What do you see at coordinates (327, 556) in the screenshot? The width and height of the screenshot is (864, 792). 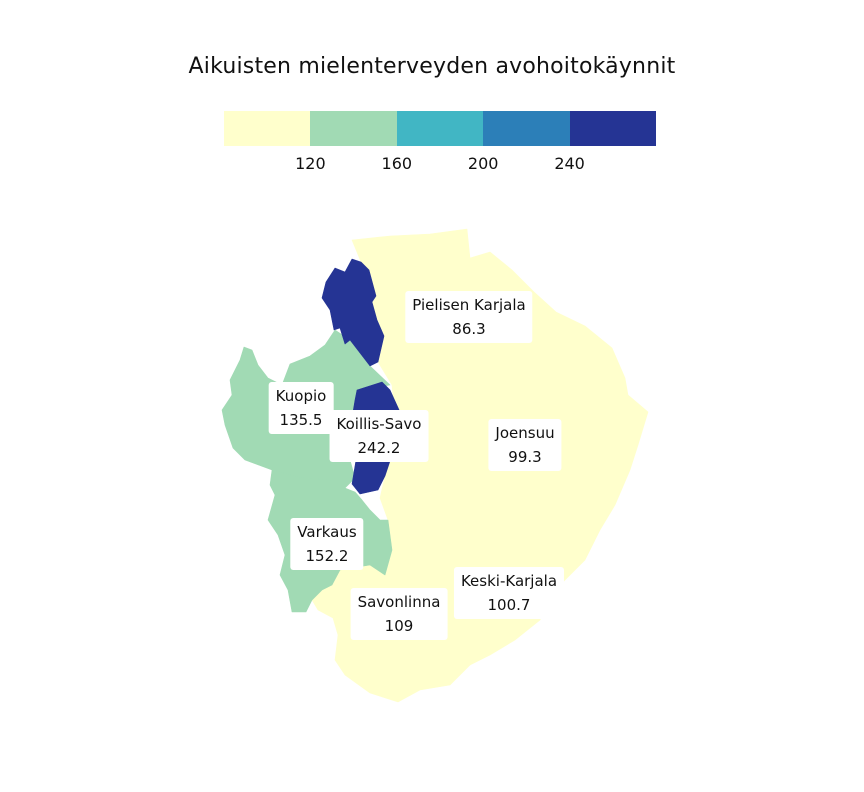 I see `region-value: 152.2` at bounding box center [327, 556].